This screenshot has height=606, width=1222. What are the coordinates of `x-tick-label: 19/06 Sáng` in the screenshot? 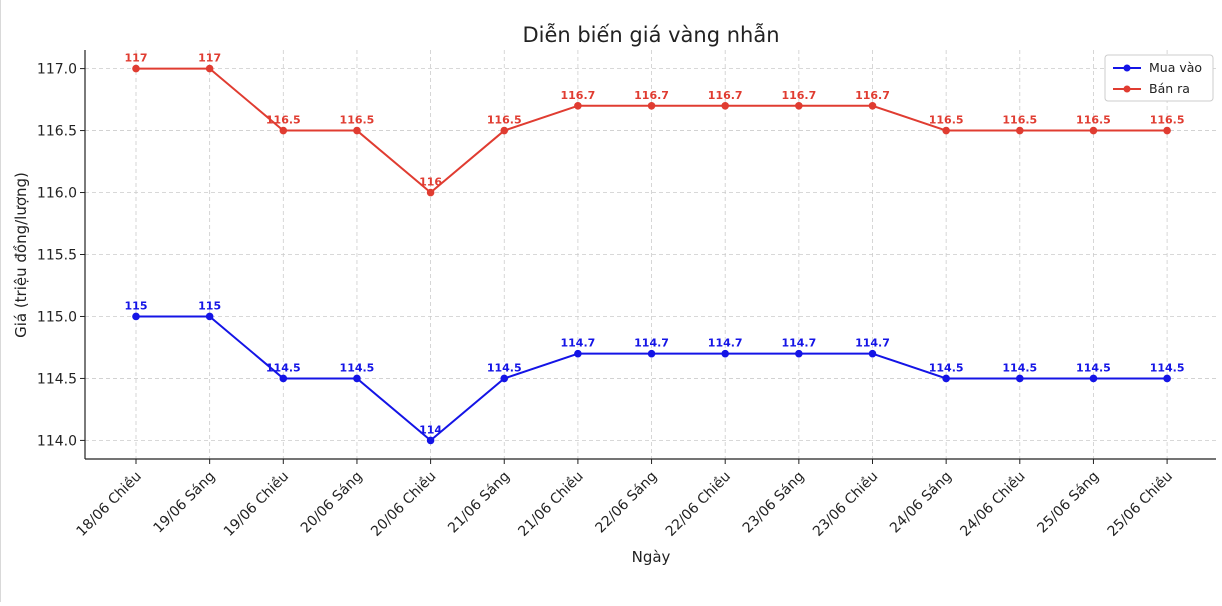 It's located at (185, 503).